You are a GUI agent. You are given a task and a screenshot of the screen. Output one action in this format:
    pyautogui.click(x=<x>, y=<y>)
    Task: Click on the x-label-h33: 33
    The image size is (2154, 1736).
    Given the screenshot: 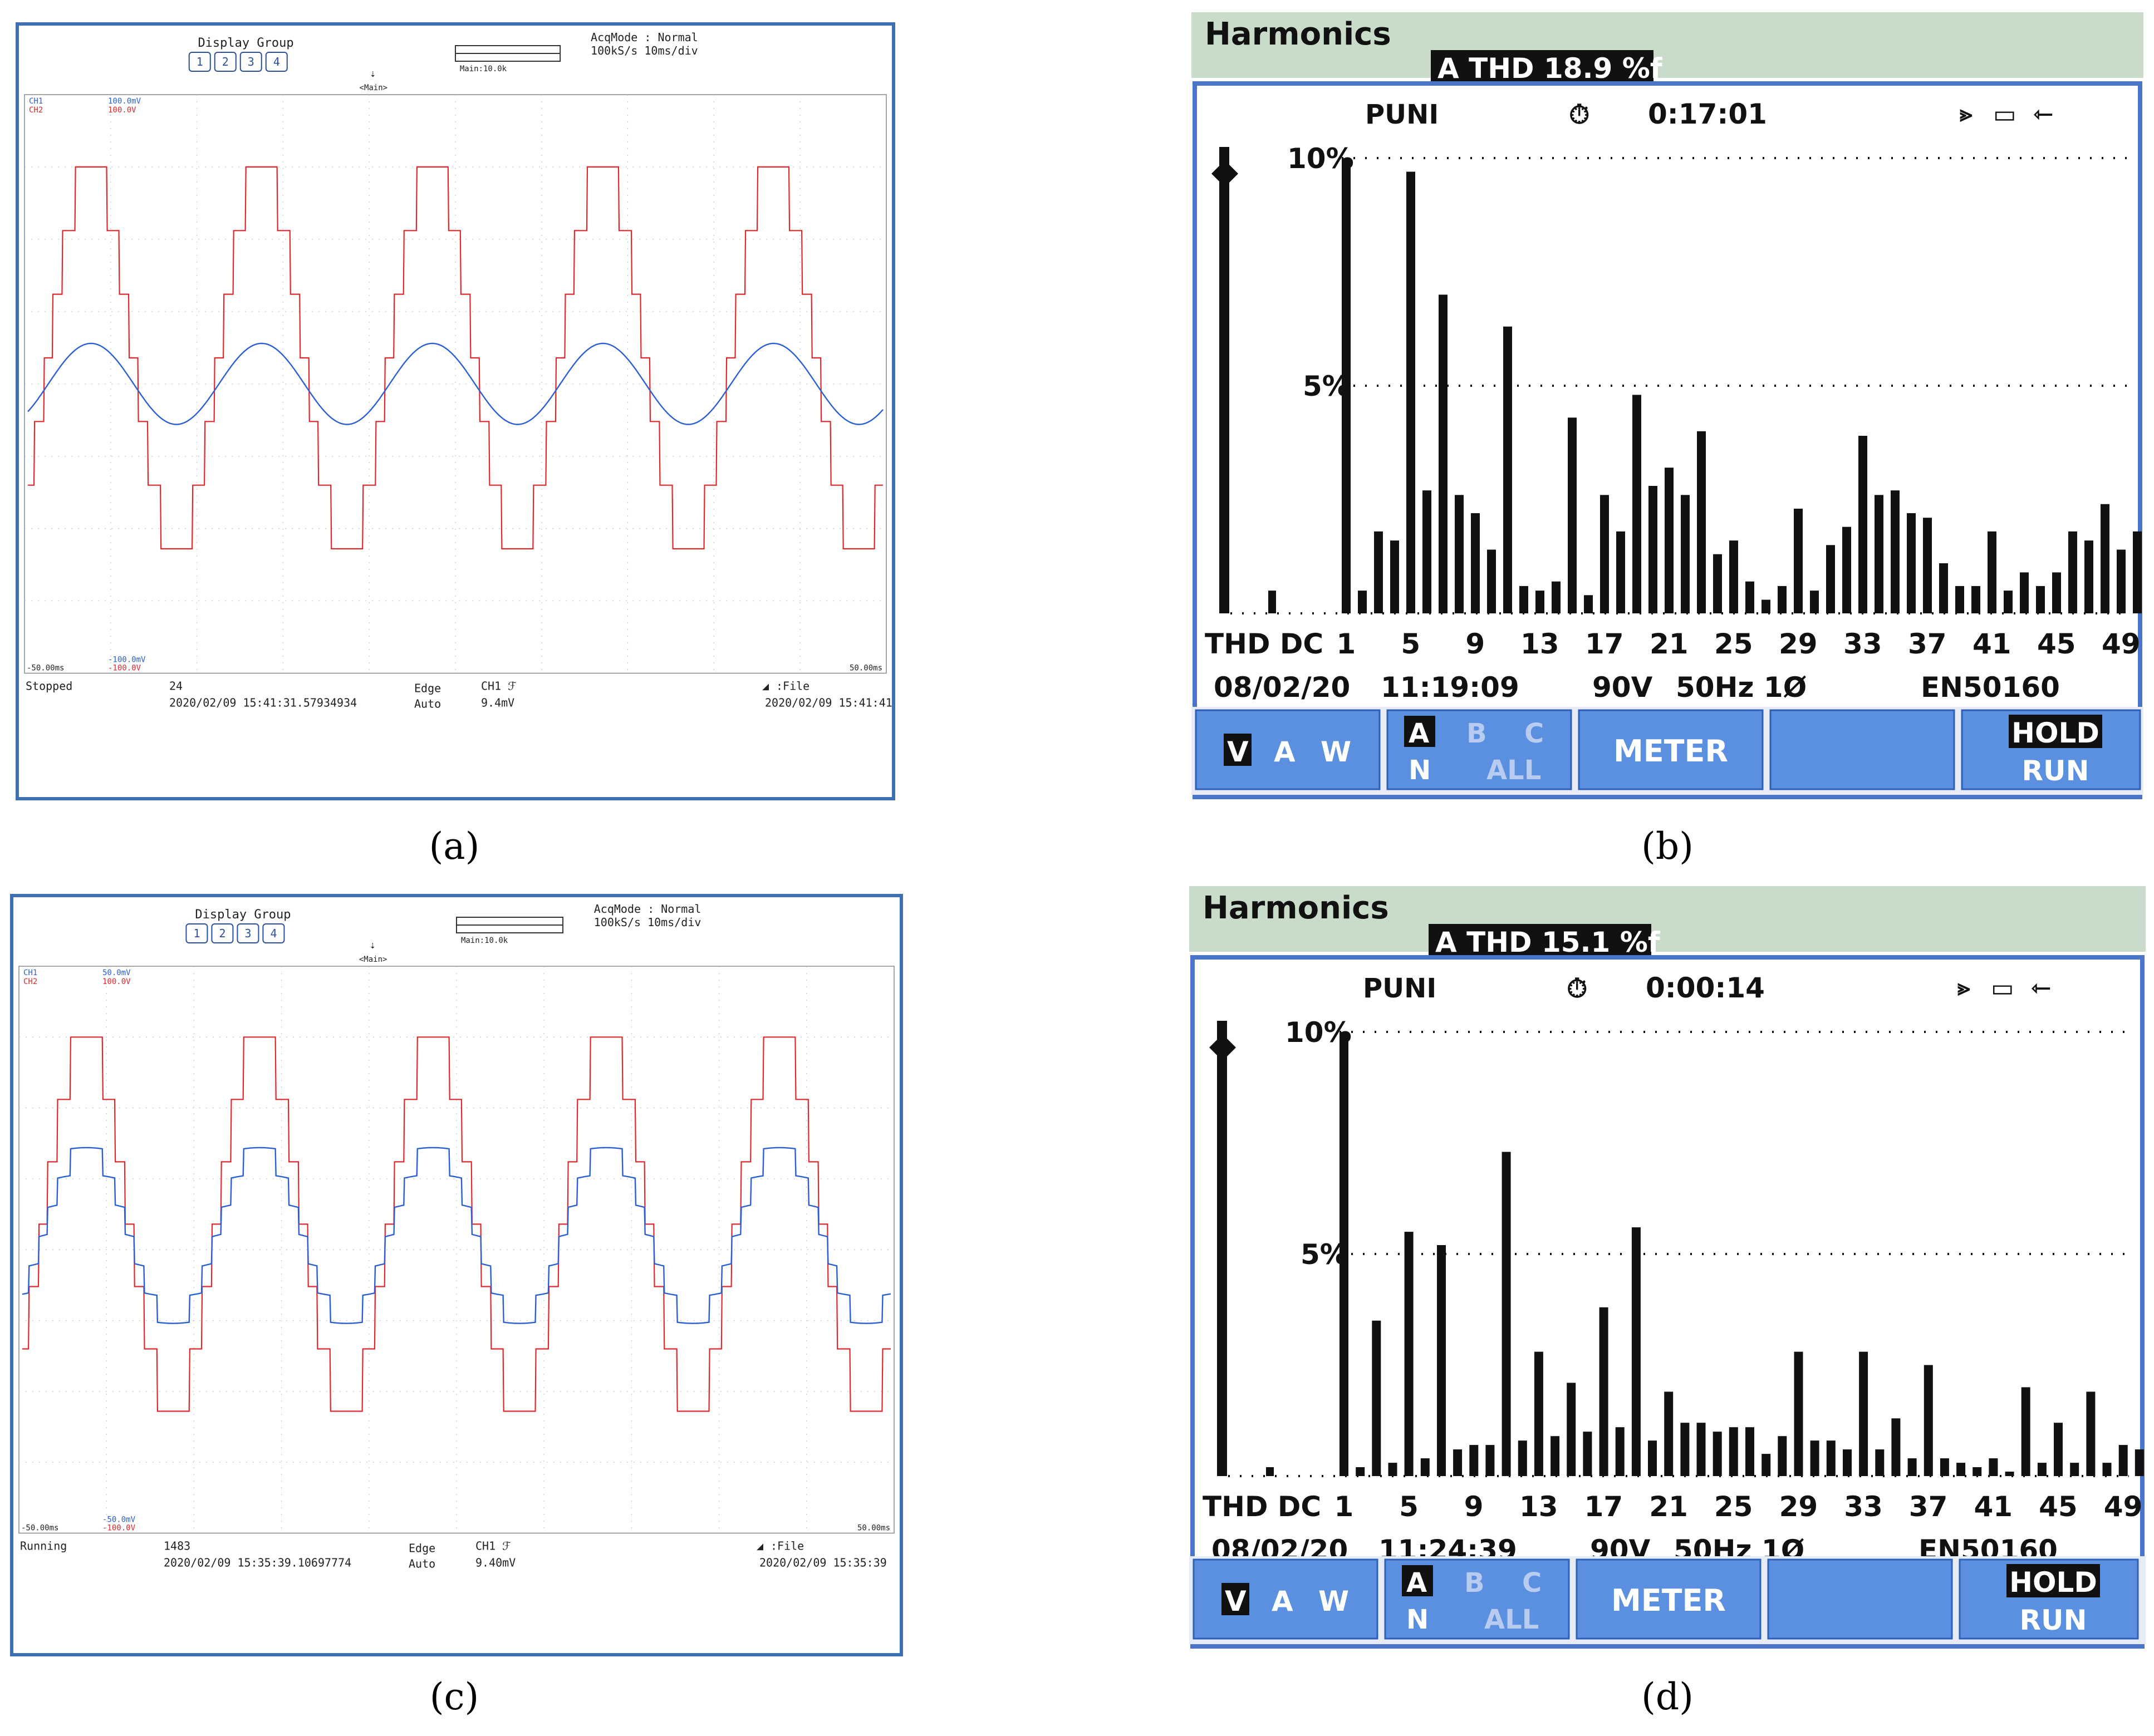 What is the action you would take?
    pyautogui.click(x=1862, y=644)
    